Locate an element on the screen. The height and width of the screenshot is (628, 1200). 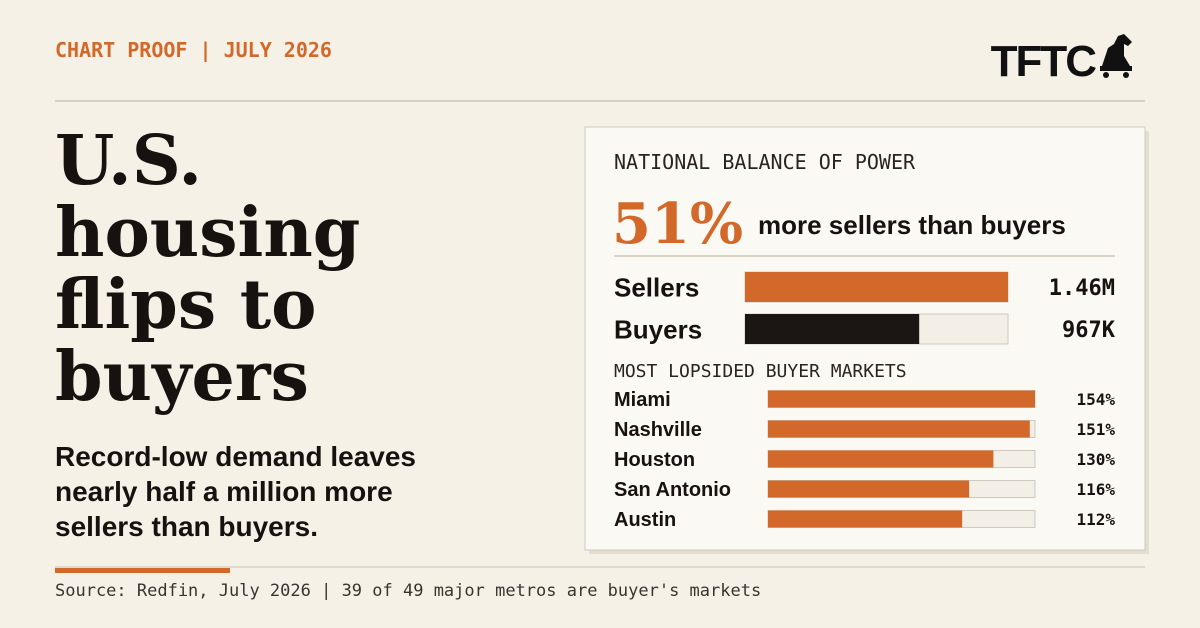
value-label: 112% is located at coordinates (1095, 519).